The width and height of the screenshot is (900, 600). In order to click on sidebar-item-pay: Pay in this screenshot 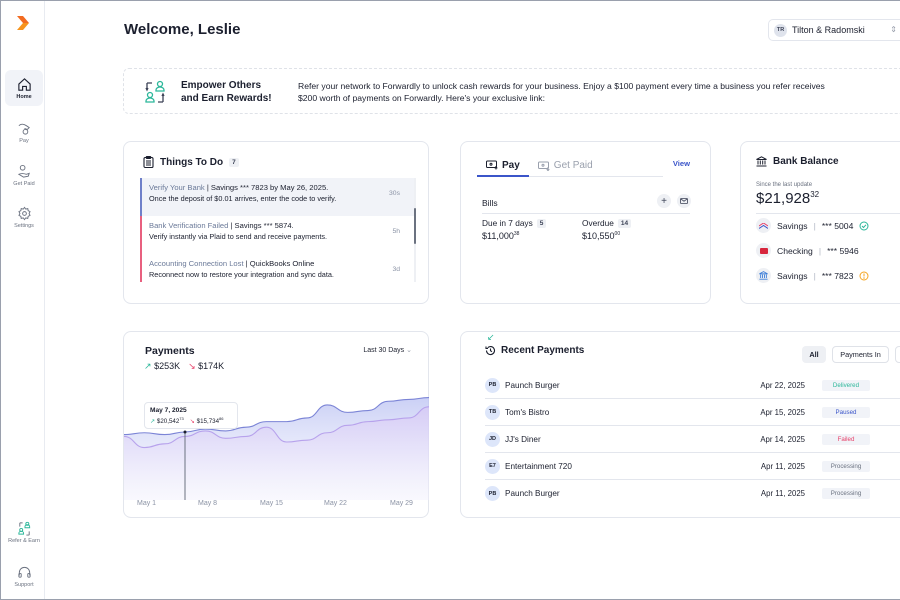, I will do `click(24, 132)`.